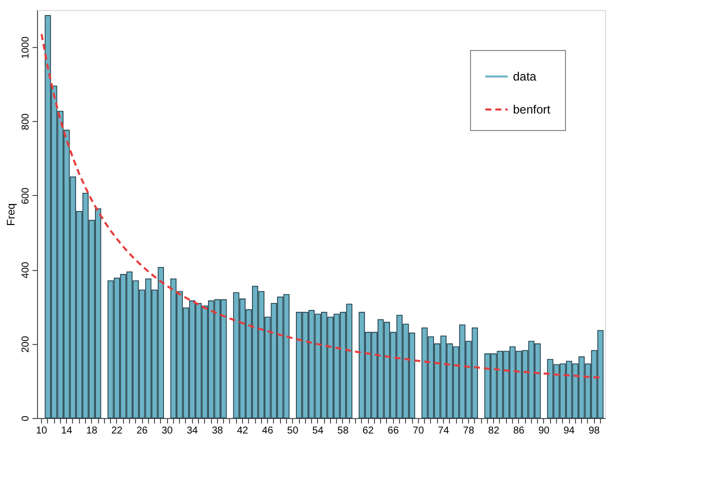  What do you see at coordinates (544, 431) in the screenshot?
I see `x-tick-label: 90` at bounding box center [544, 431].